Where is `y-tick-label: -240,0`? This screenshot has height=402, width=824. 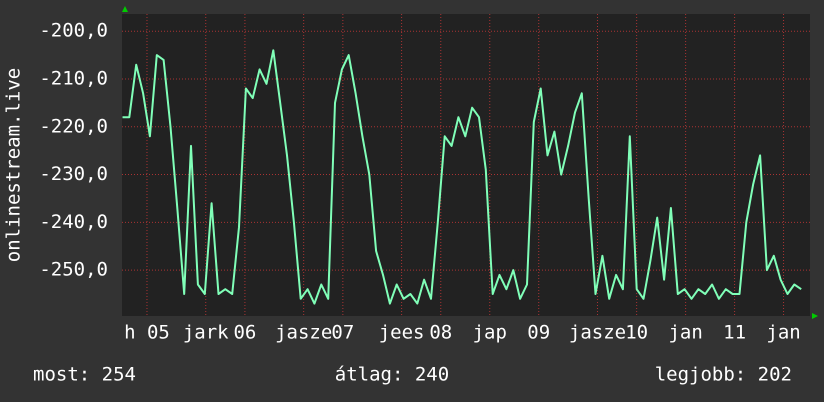 y-tick-label: -240,0 is located at coordinates (73, 222).